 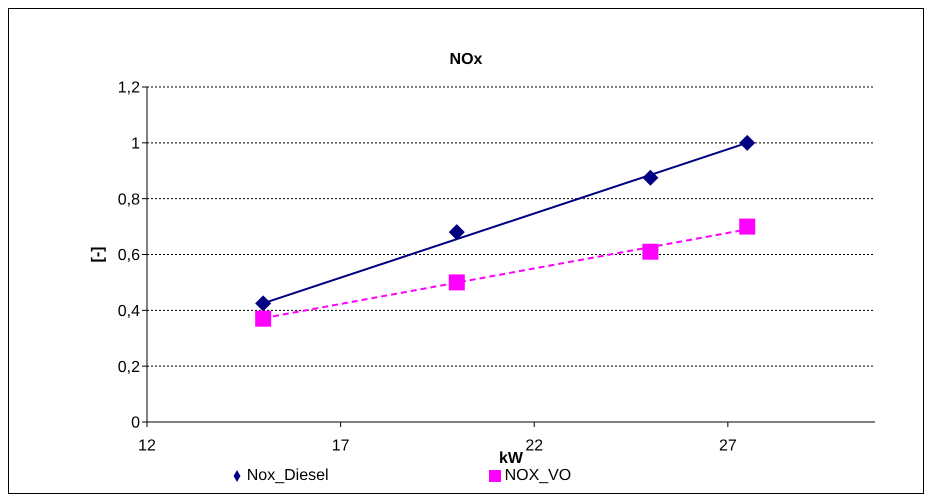 I want to click on legend-label: Nox_Diesel, so click(x=287, y=475).